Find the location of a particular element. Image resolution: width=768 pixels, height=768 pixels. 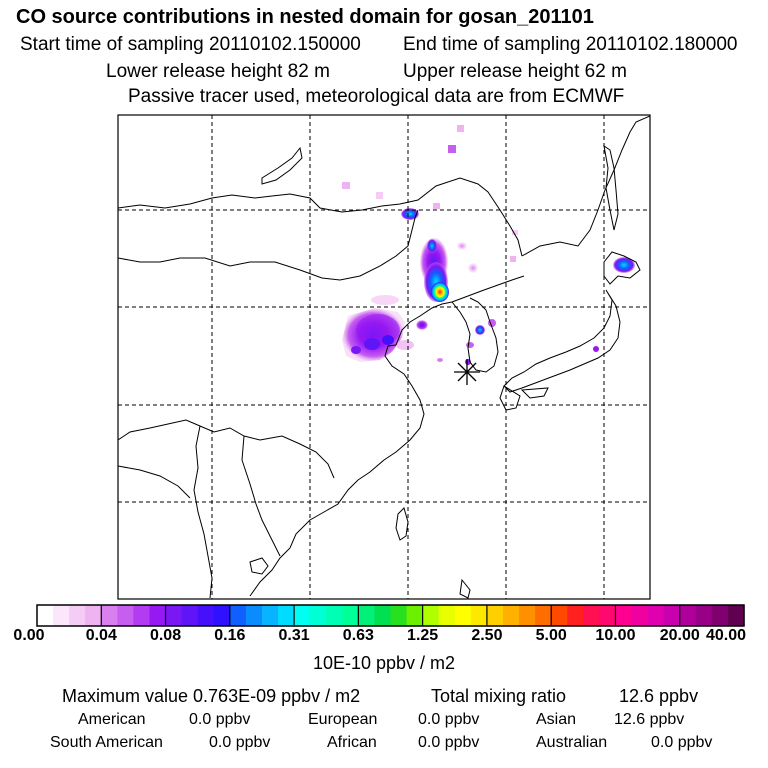

colorbar-tick-label: 0.00 is located at coordinates (29, 635).